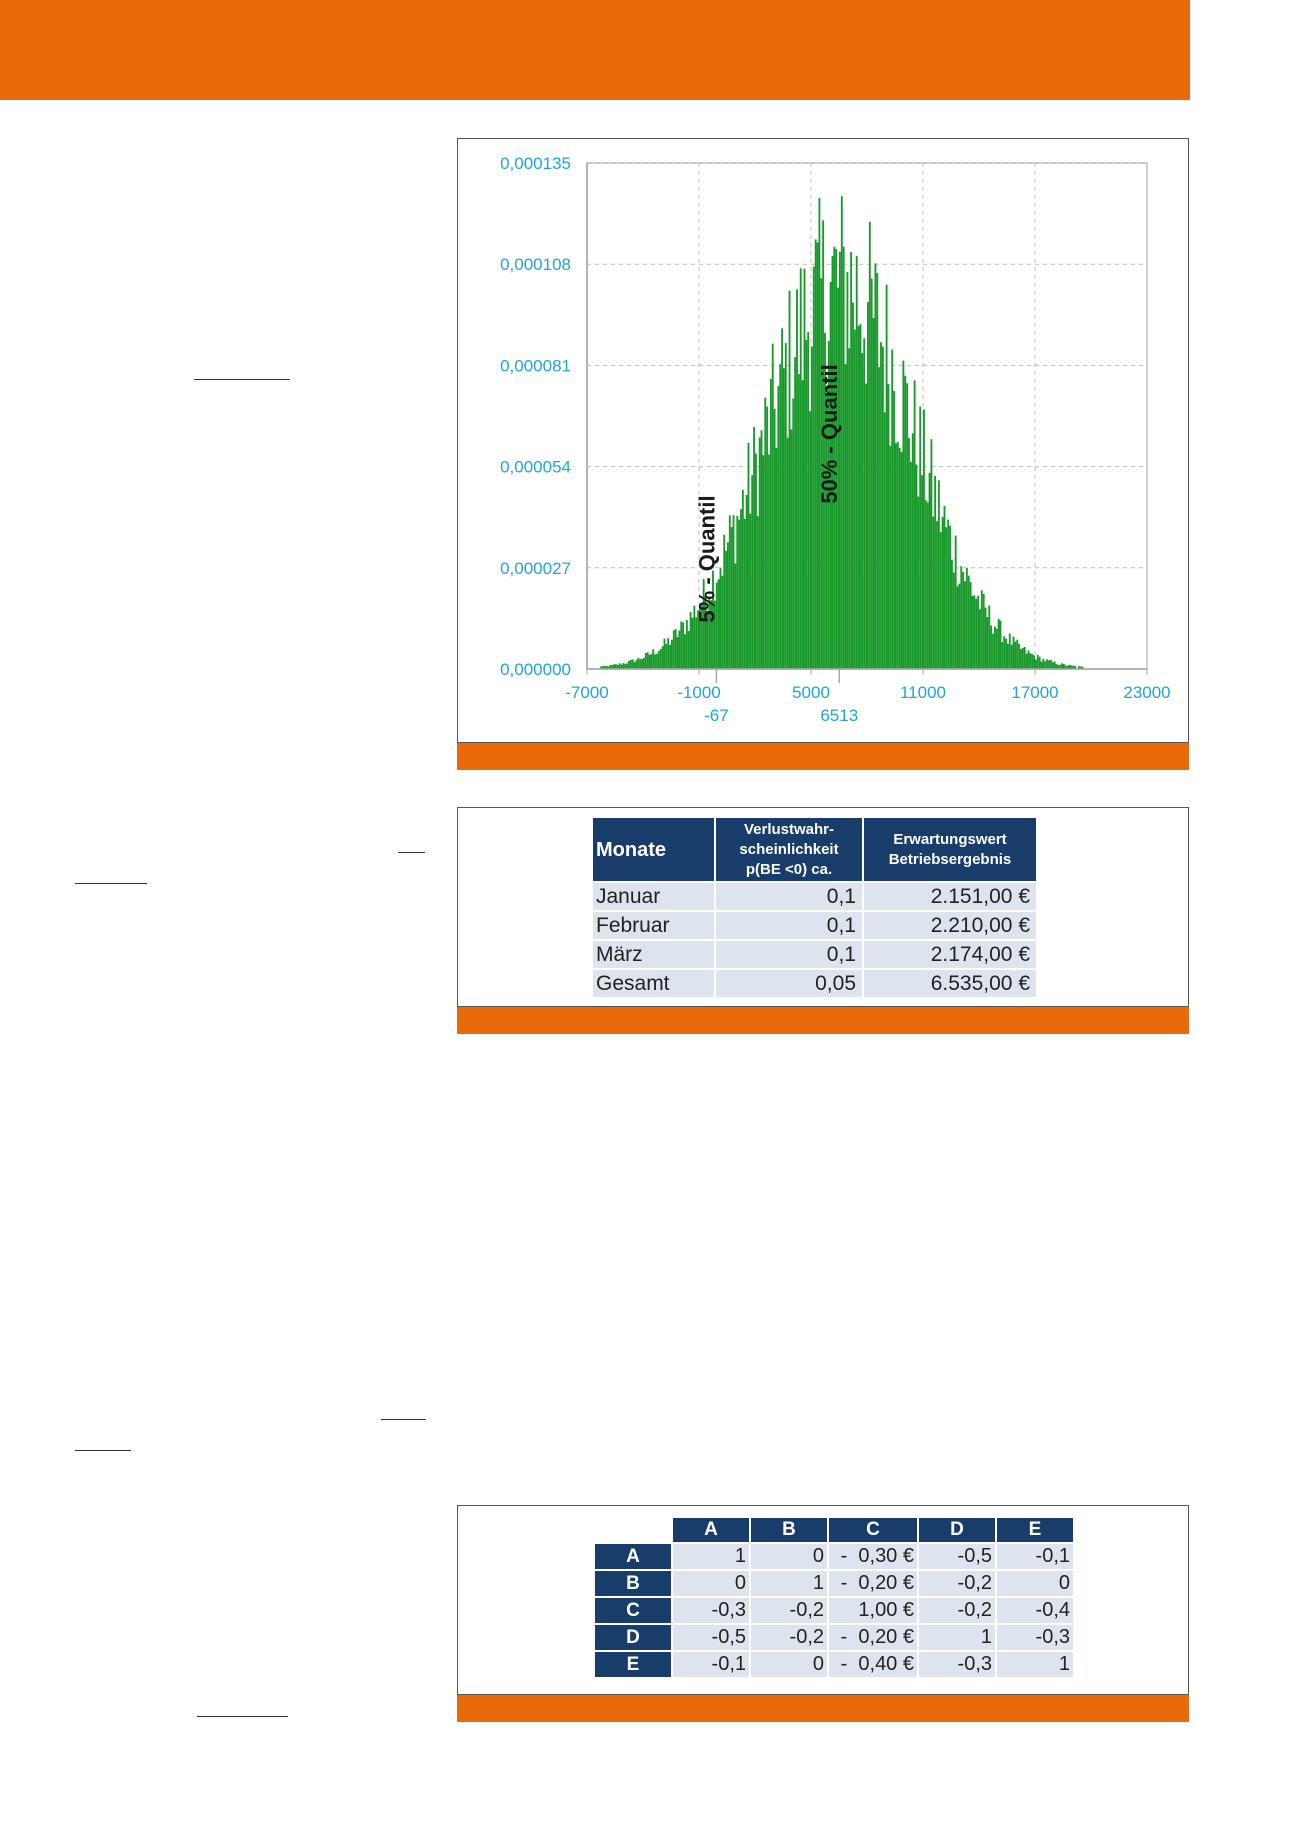  Describe the element at coordinates (653, 925) in the screenshot. I see `month-cell: Februar` at that location.